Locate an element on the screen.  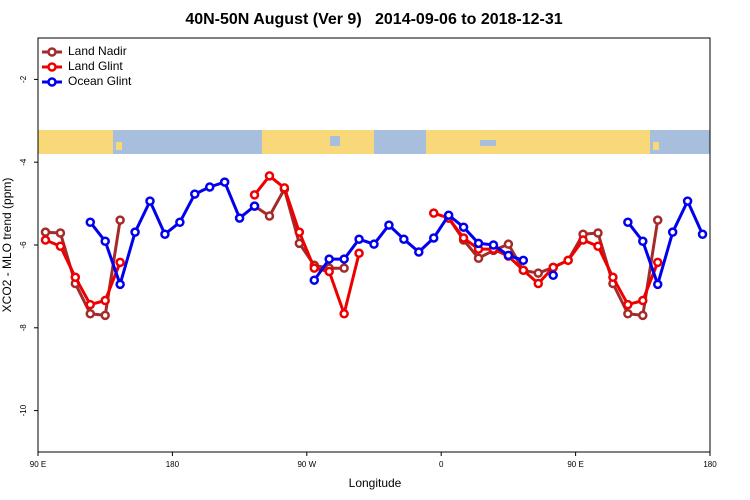
x-tick-label: 90 W is located at coordinates (306, 464).